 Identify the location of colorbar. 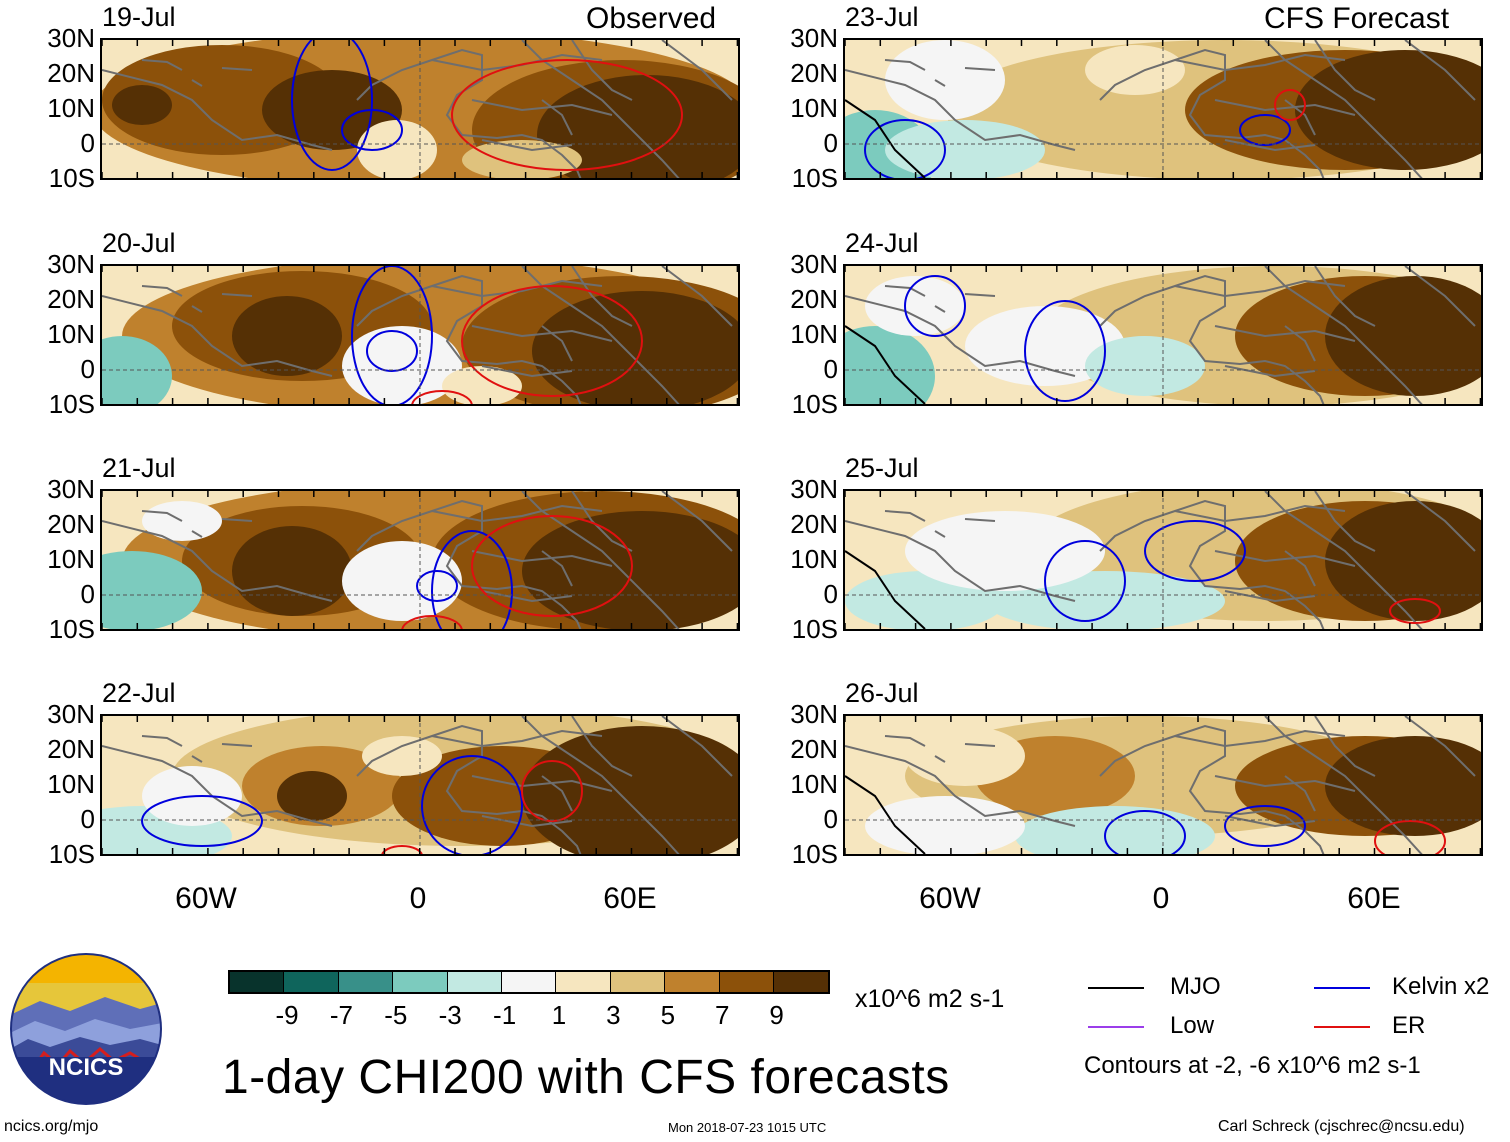
(529, 982).